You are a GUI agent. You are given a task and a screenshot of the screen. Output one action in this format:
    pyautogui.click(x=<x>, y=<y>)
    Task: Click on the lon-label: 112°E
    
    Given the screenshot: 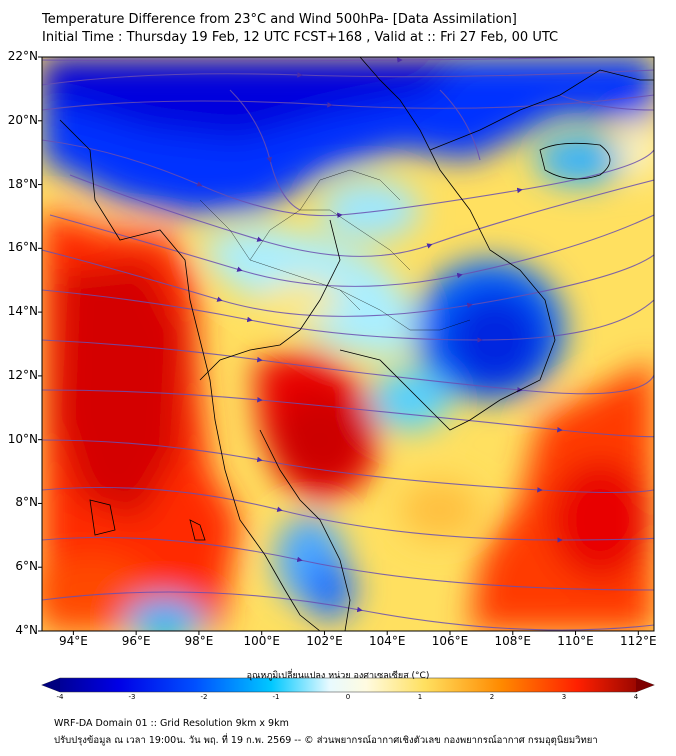 What is the action you would take?
    pyautogui.click(x=638, y=641)
    